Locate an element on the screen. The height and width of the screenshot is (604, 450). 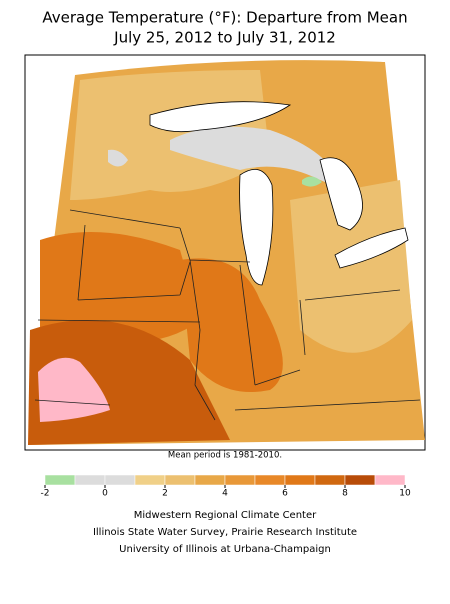
colorbar-tick-label: 10 is located at coordinates (405, 494).